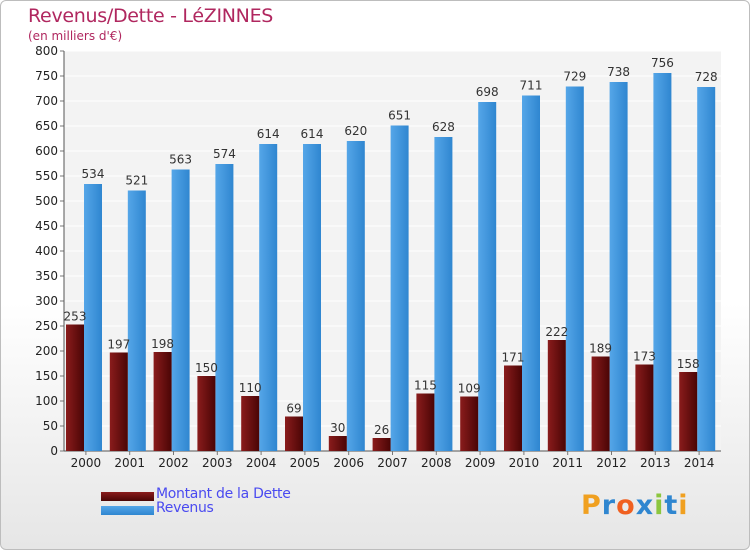  I want to click on proxiti-logo: Proxiti, so click(635, 505).